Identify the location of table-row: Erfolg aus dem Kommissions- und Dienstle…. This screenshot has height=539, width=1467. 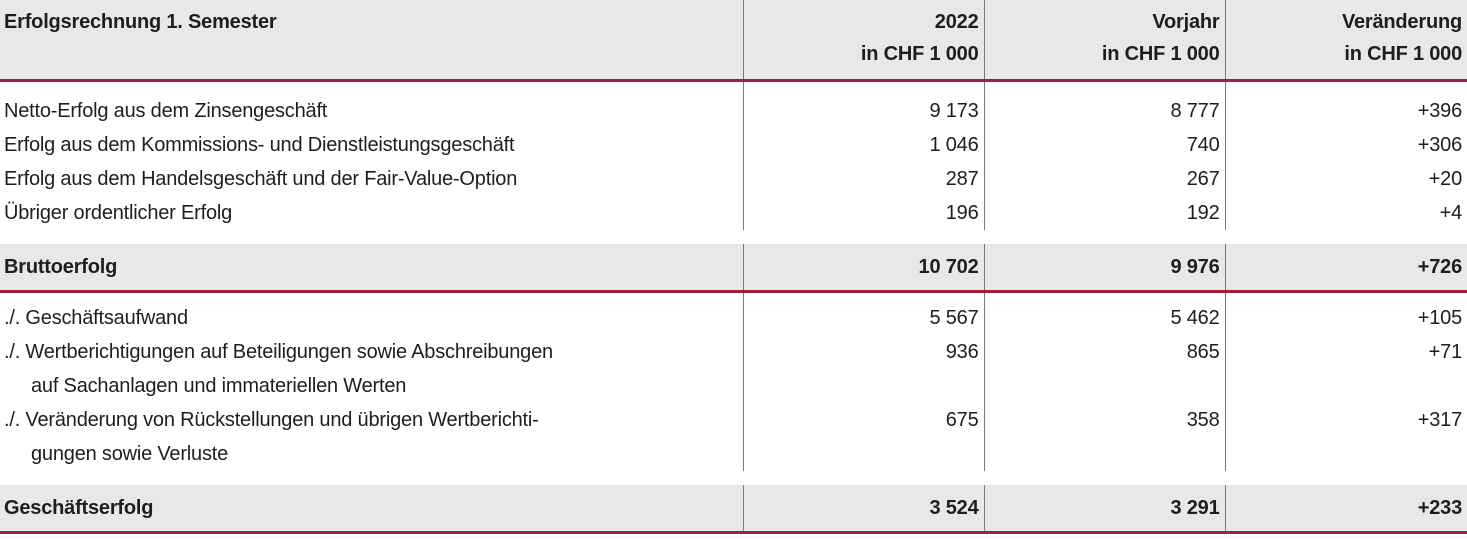
(733, 145).